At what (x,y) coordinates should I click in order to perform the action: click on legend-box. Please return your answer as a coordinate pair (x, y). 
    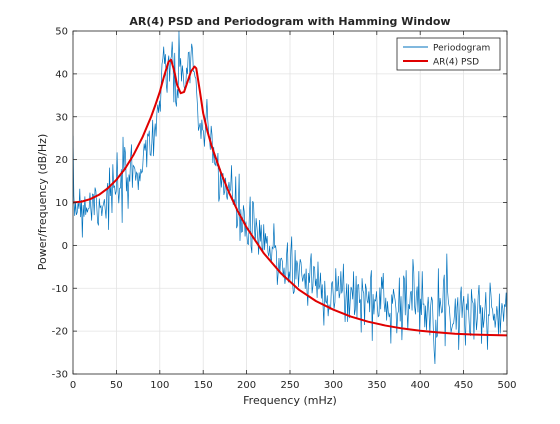
    Looking at the image, I should click on (448, 54).